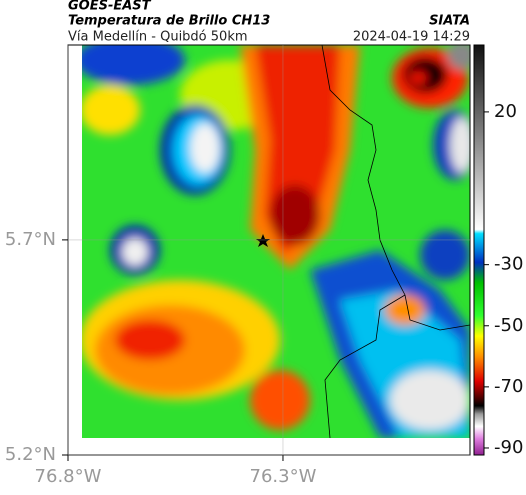 Image resolution: width=526 pixels, height=495 pixels. I want to click on colorbar, so click(479, 250).